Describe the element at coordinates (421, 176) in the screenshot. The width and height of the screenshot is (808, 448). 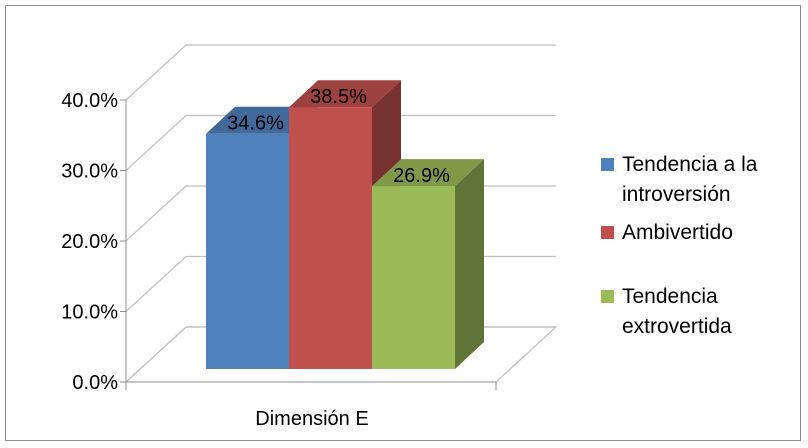
I see `data-label: 26.9%` at that location.